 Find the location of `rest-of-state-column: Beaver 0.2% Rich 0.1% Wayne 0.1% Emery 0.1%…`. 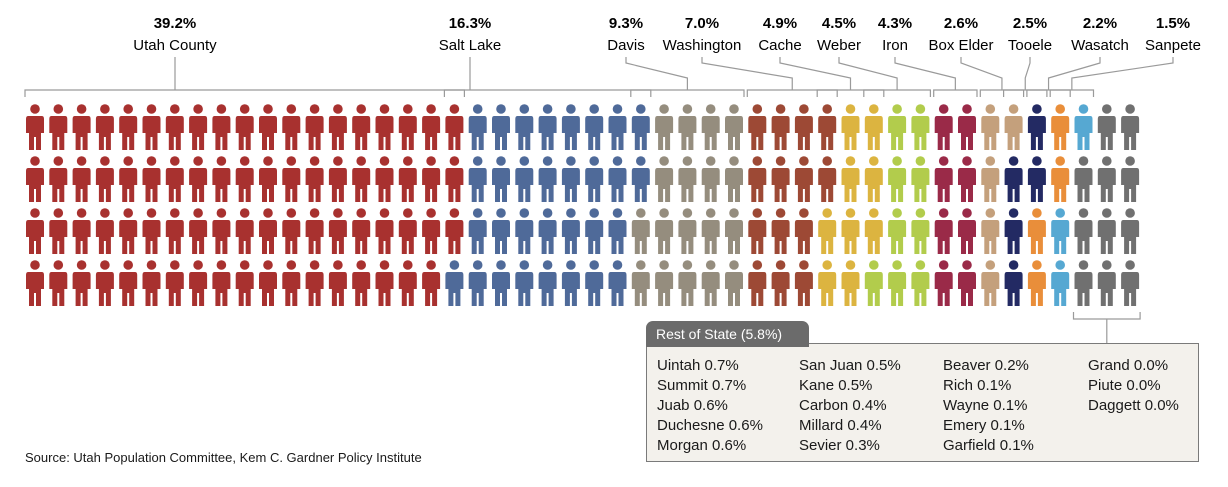

rest-of-state-column: Beaver 0.2% Rich 0.1% Wayne 0.1% Emery 0.1%… is located at coordinates (988, 406).